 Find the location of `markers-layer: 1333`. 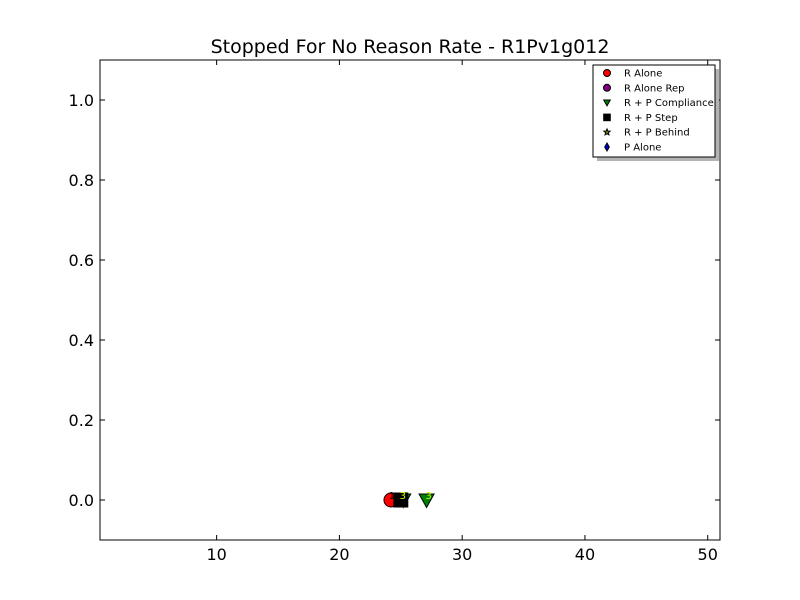

markers-layer: 1333 is located at coordinates (409, 500).